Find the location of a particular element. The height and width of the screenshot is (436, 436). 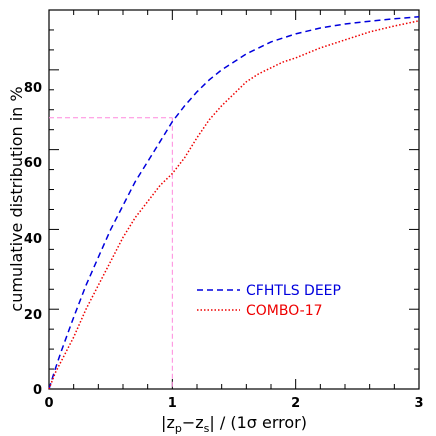

y-tick-label-40: 40 is located at coordinates (33, 239).